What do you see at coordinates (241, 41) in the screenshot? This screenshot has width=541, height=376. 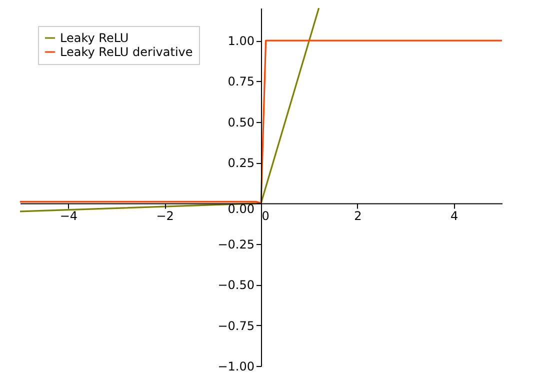 I see `y-tick-label: 1.00` at bounding box center [241, 41].